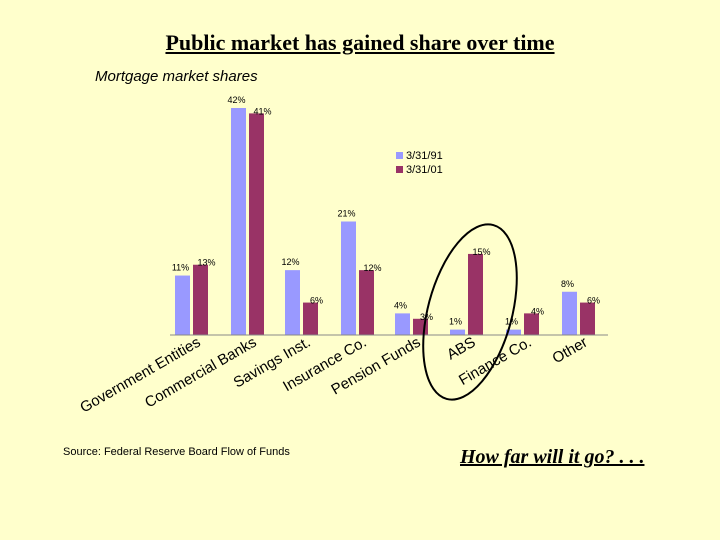 The width and height of the screenshot is (720, 540). Describe the element at coordinates (455, 322) in the screenshot. I see `data-label: 1%` at that location.